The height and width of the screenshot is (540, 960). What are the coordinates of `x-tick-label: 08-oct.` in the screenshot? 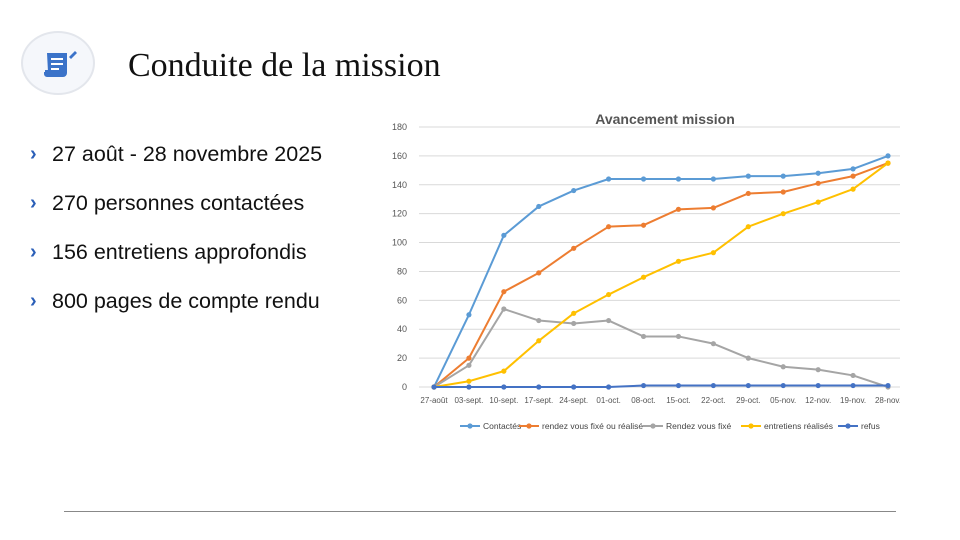 It's located at (643, 400).